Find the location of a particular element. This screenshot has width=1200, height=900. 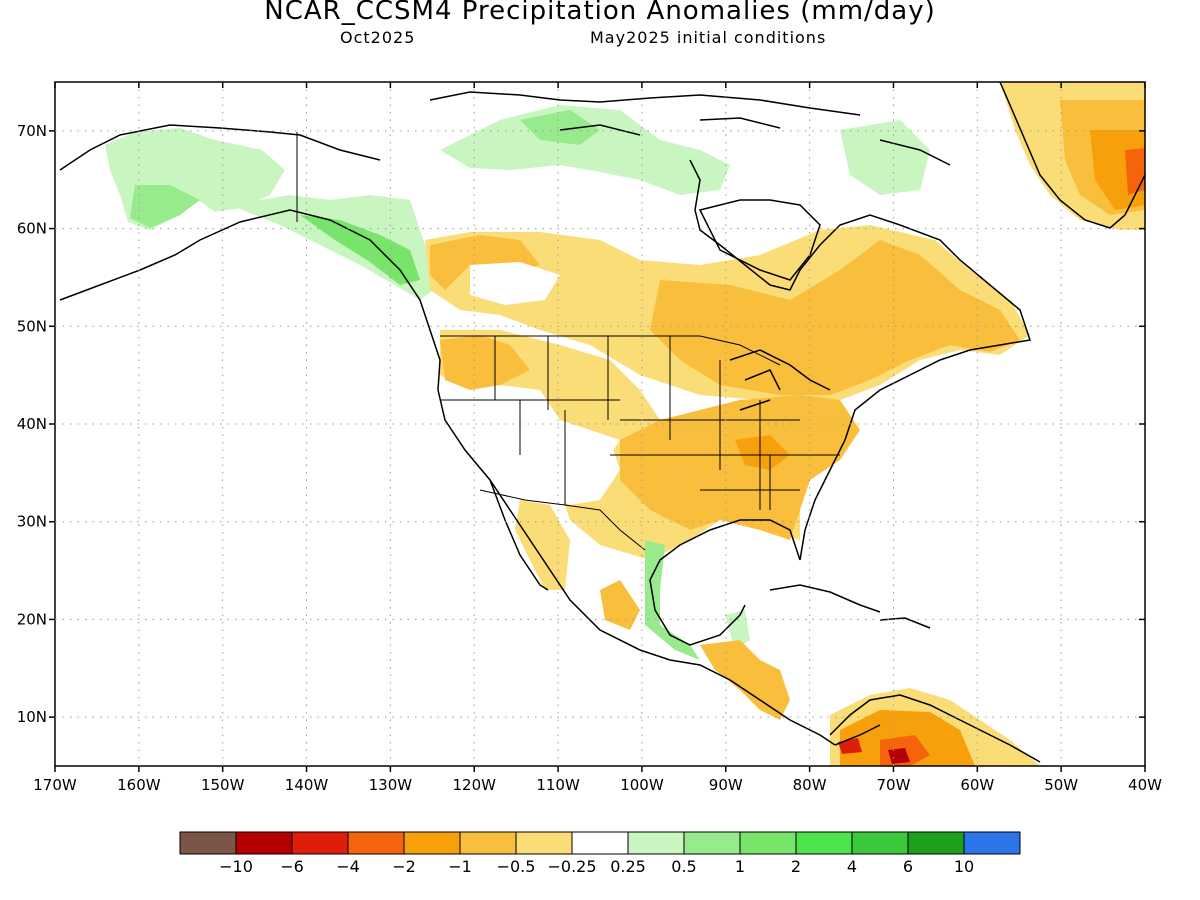

lon-label: 90W is located at coordinates (726, 785).